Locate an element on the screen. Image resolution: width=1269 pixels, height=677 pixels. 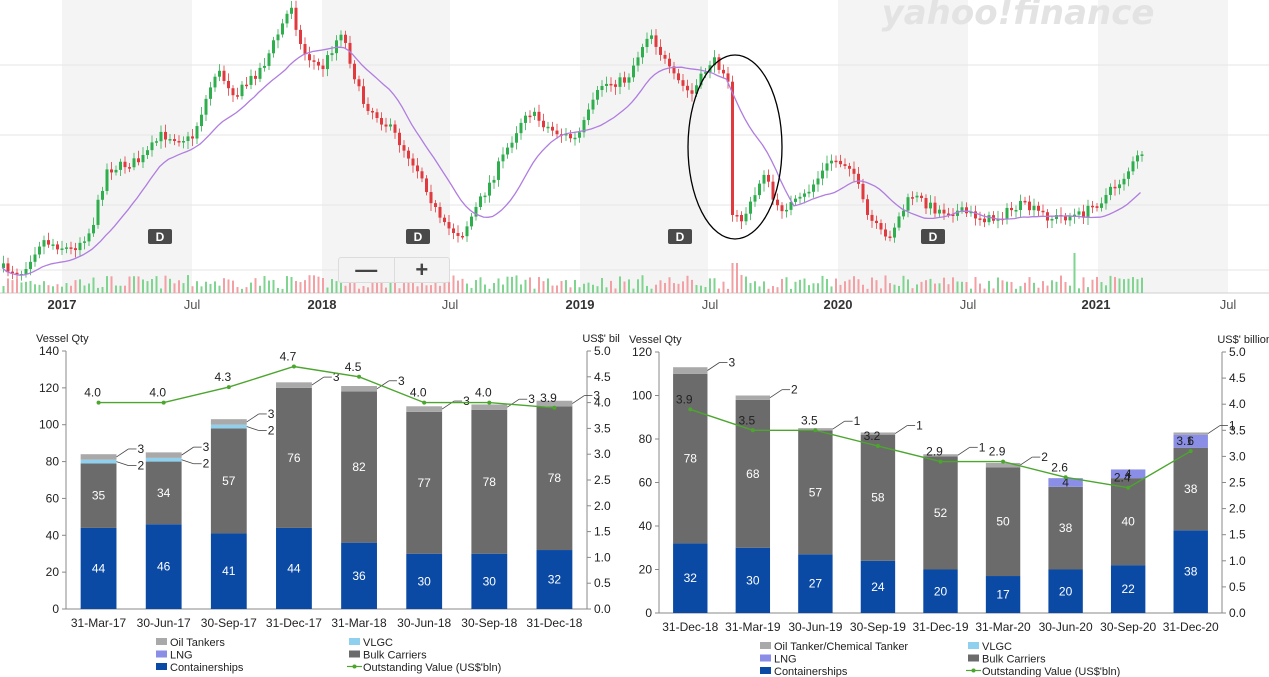
right-tick-label: 1.0 is located at coordinates (602, 557).